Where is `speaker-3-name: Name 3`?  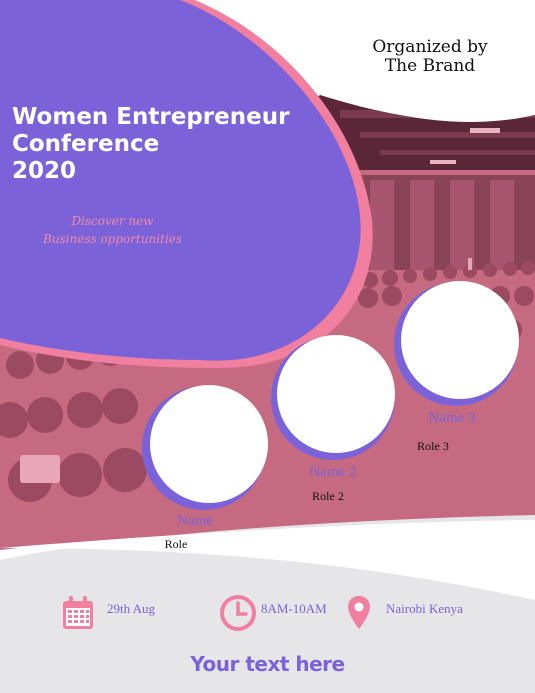
speaker-3-name: Name 3 is located at coordinates (452, 418).